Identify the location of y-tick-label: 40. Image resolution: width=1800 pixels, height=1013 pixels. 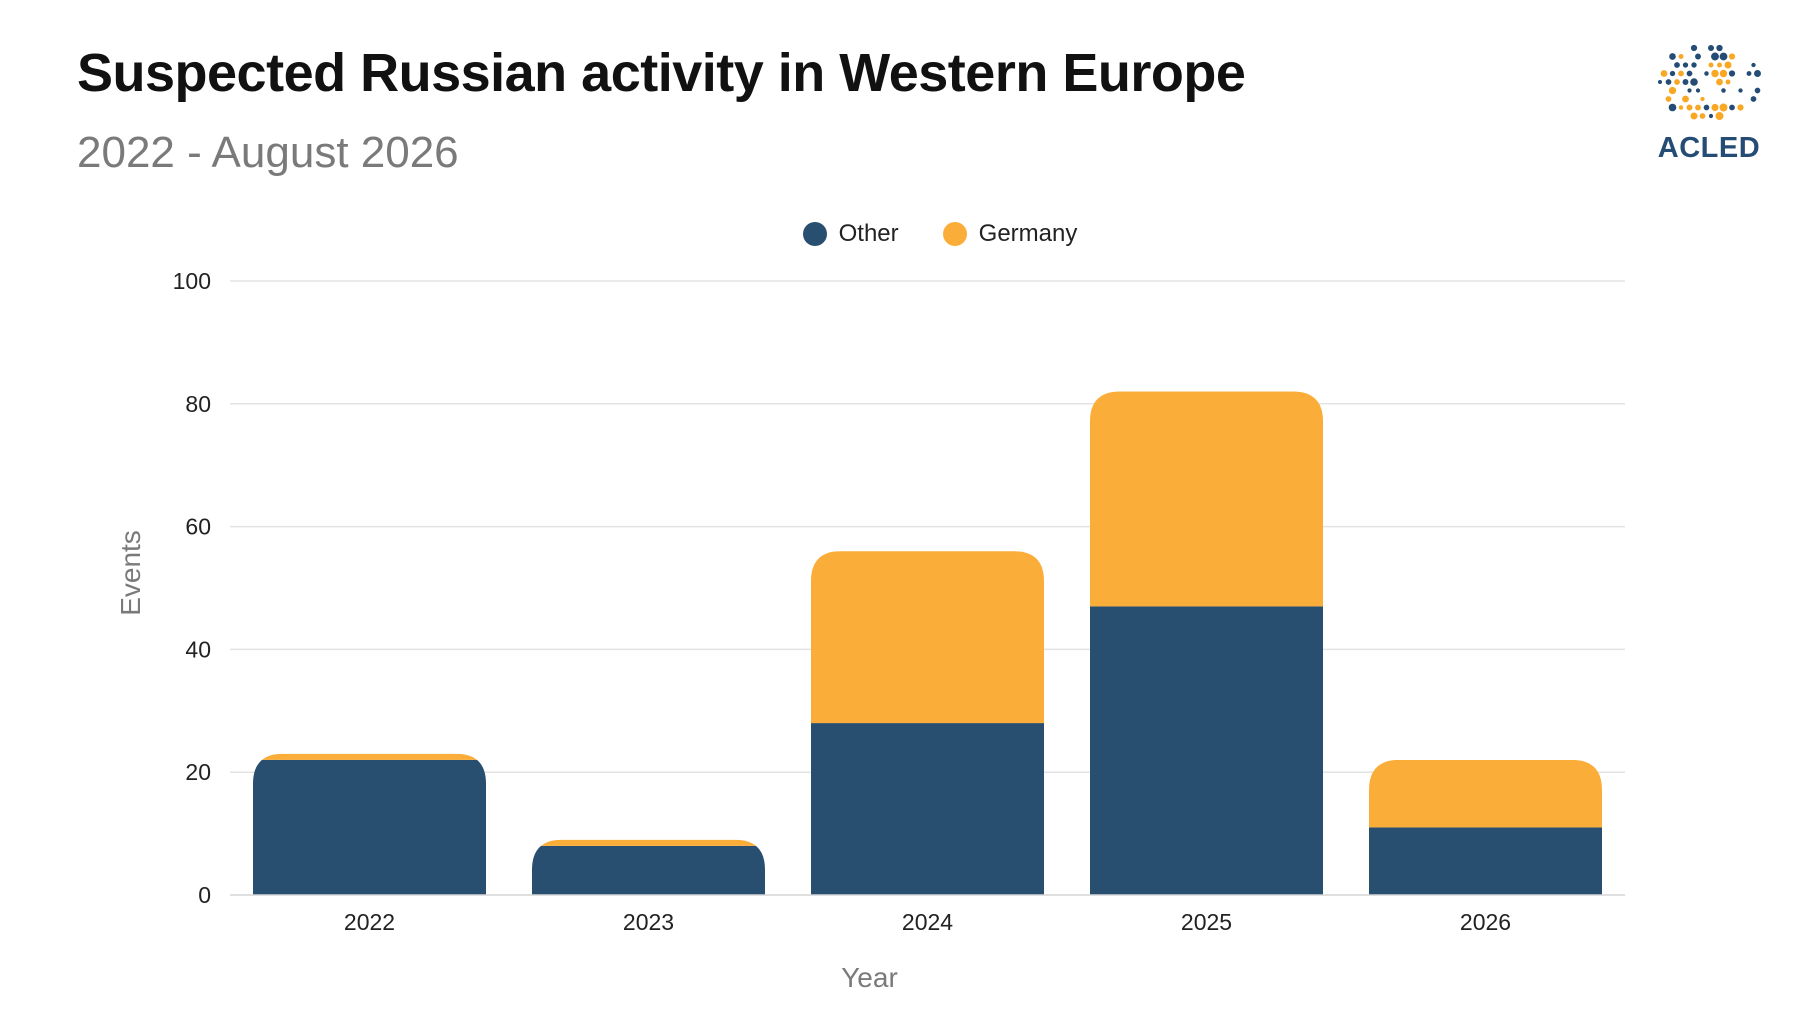
(198, 649).